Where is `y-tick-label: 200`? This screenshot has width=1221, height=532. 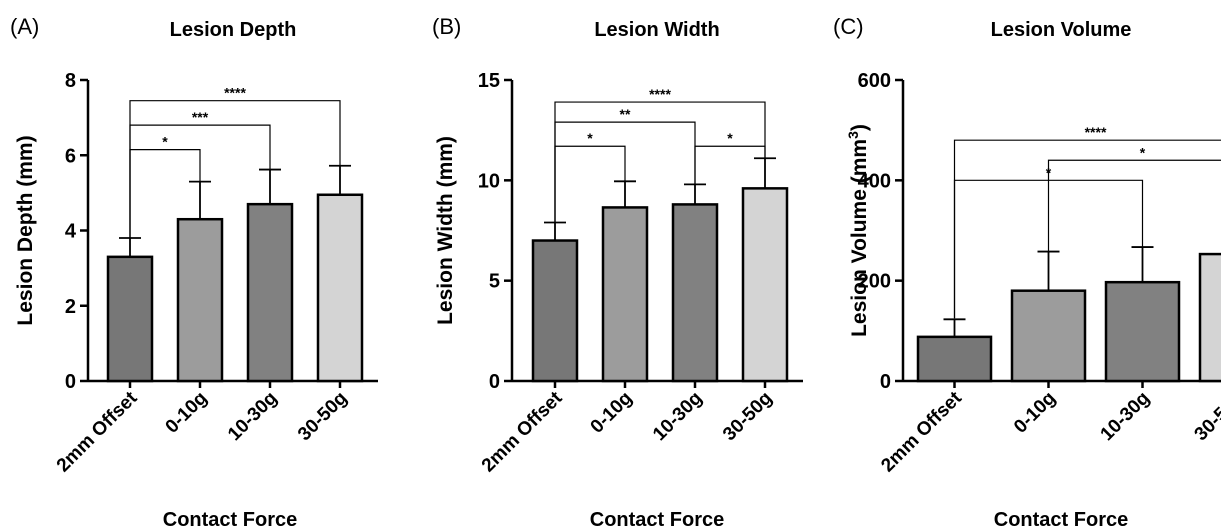 y-tick-label: 200 is located at coordinates (874, 282).